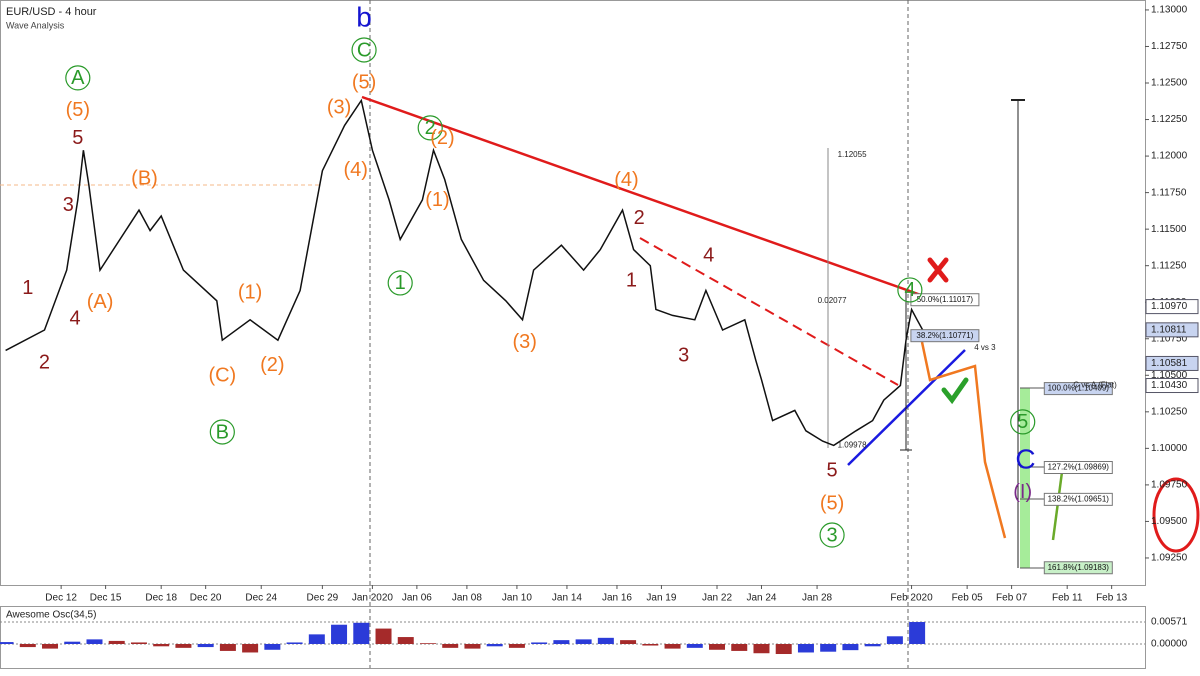 This screenshot has height=676, width=1200. I want to click on x-tick-label: Jan 19, so click(661, 598).